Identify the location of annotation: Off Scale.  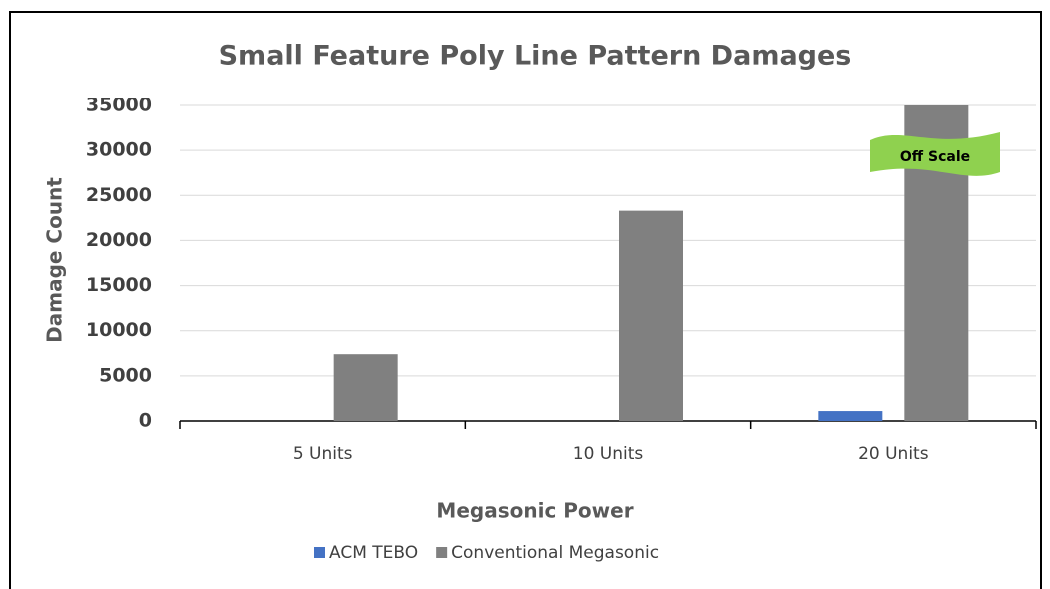
(935, 157).